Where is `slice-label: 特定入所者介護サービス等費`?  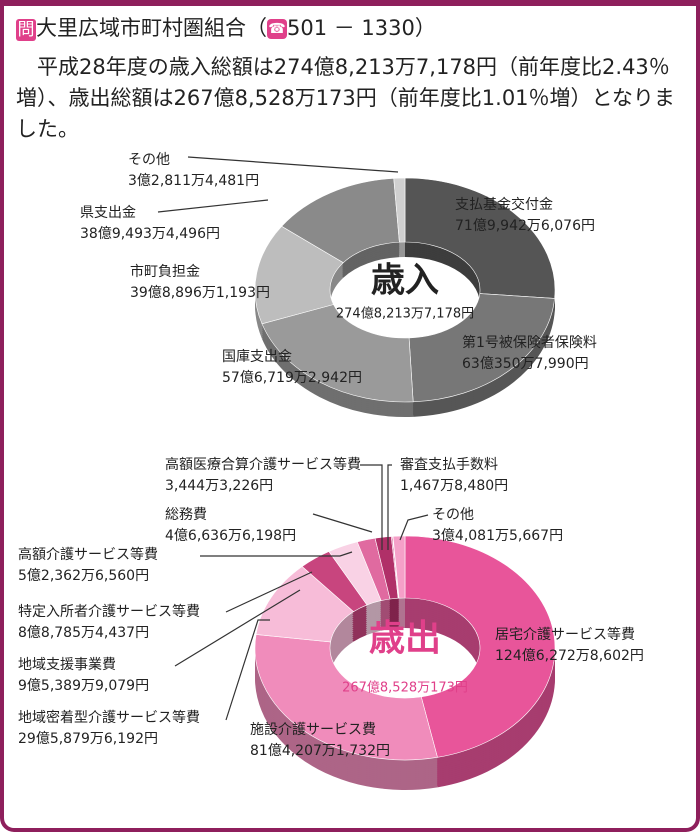 slice-label: 特定入所者介護サービス等費 is located at coordinates (109, 611).